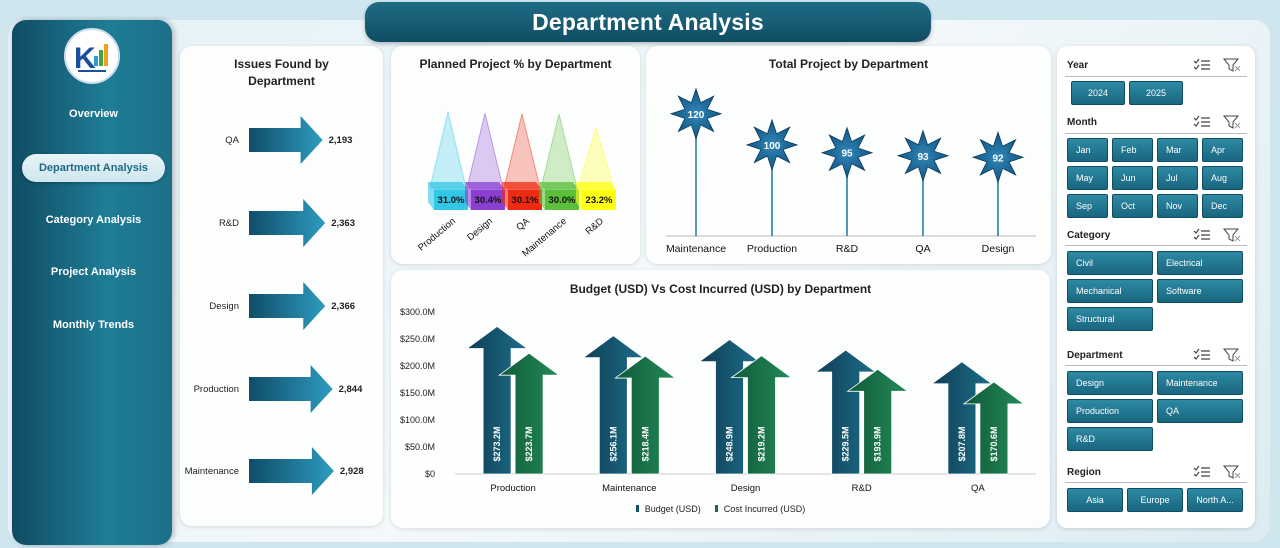 The image size is (1280, 548). I want to click on month-option-may: May, so click(1087, 178).